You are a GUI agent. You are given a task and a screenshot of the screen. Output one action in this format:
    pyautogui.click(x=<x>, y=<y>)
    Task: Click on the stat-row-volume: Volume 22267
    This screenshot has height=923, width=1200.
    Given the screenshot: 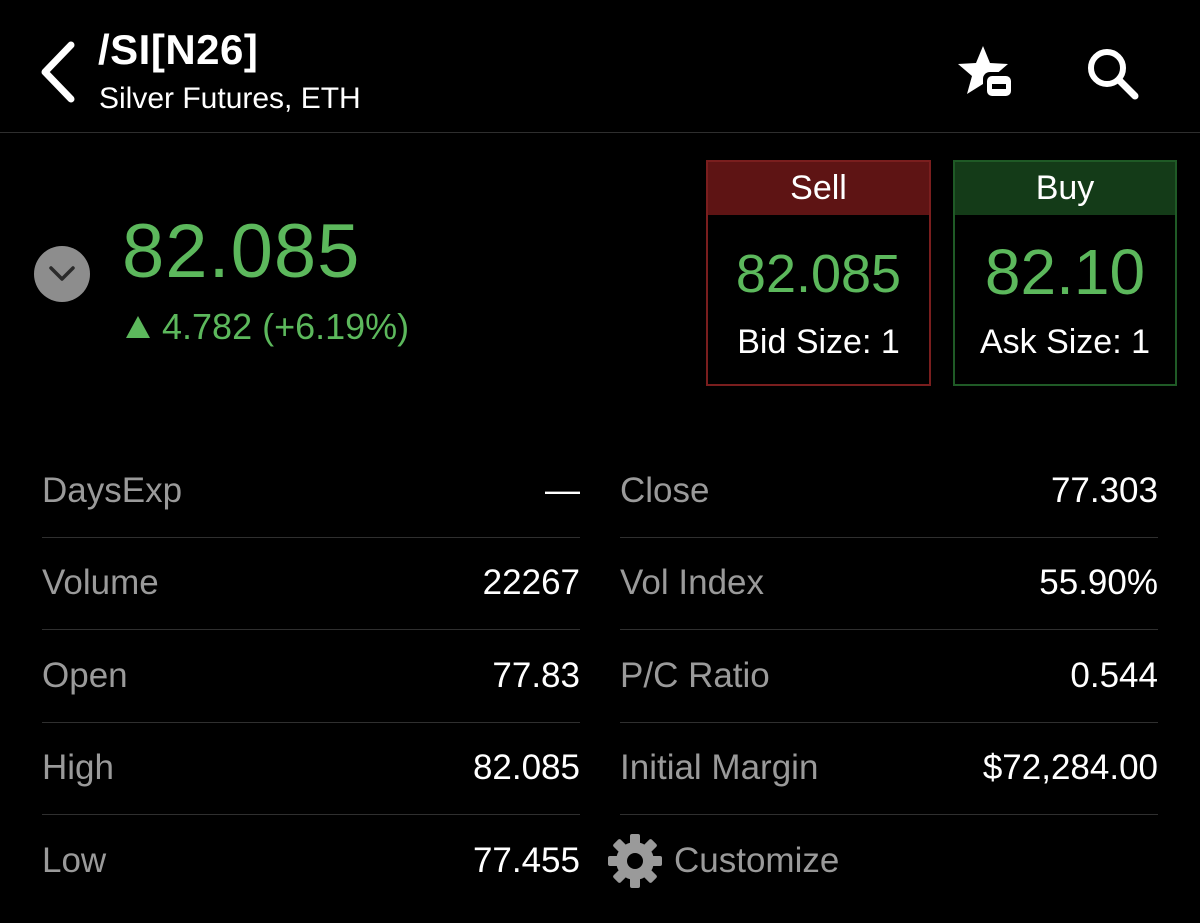 What is the action you would take?
    pyautogui.click(x=311, y=584)
    